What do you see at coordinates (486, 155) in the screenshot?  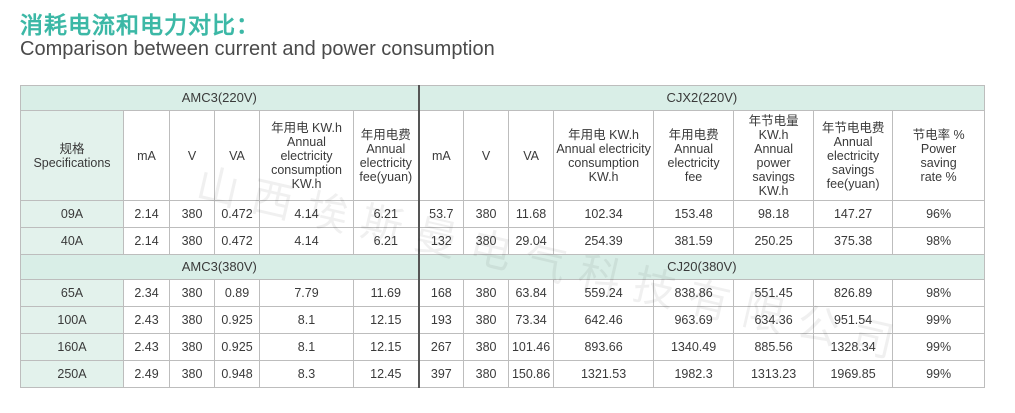 I see `header-r-v: V` at bounding box center [486, 155].